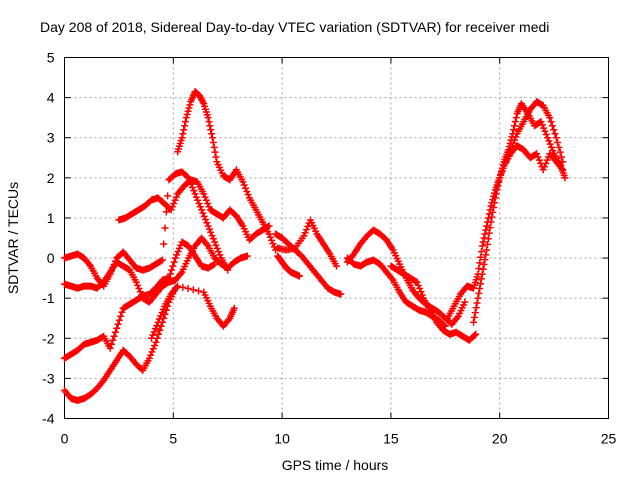 This screenshot has width=640, height=480. I want to click on series-track-c, so click(194, 210).